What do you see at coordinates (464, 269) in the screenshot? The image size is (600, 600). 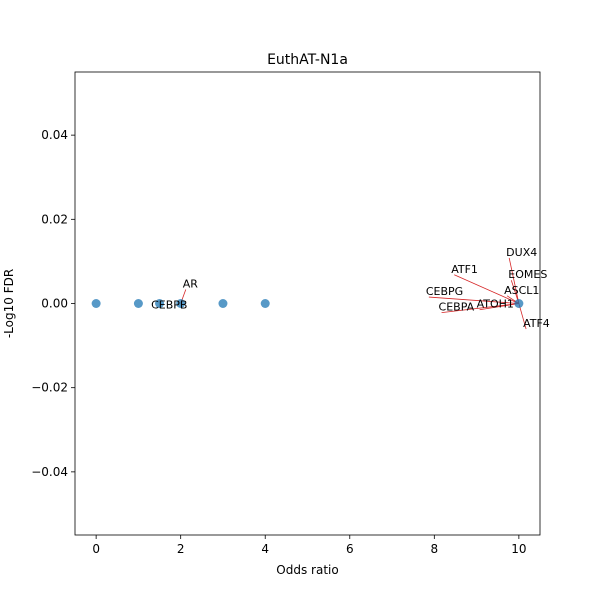 I see `point-annotation: ATF1` at bounding box center [464, 269].